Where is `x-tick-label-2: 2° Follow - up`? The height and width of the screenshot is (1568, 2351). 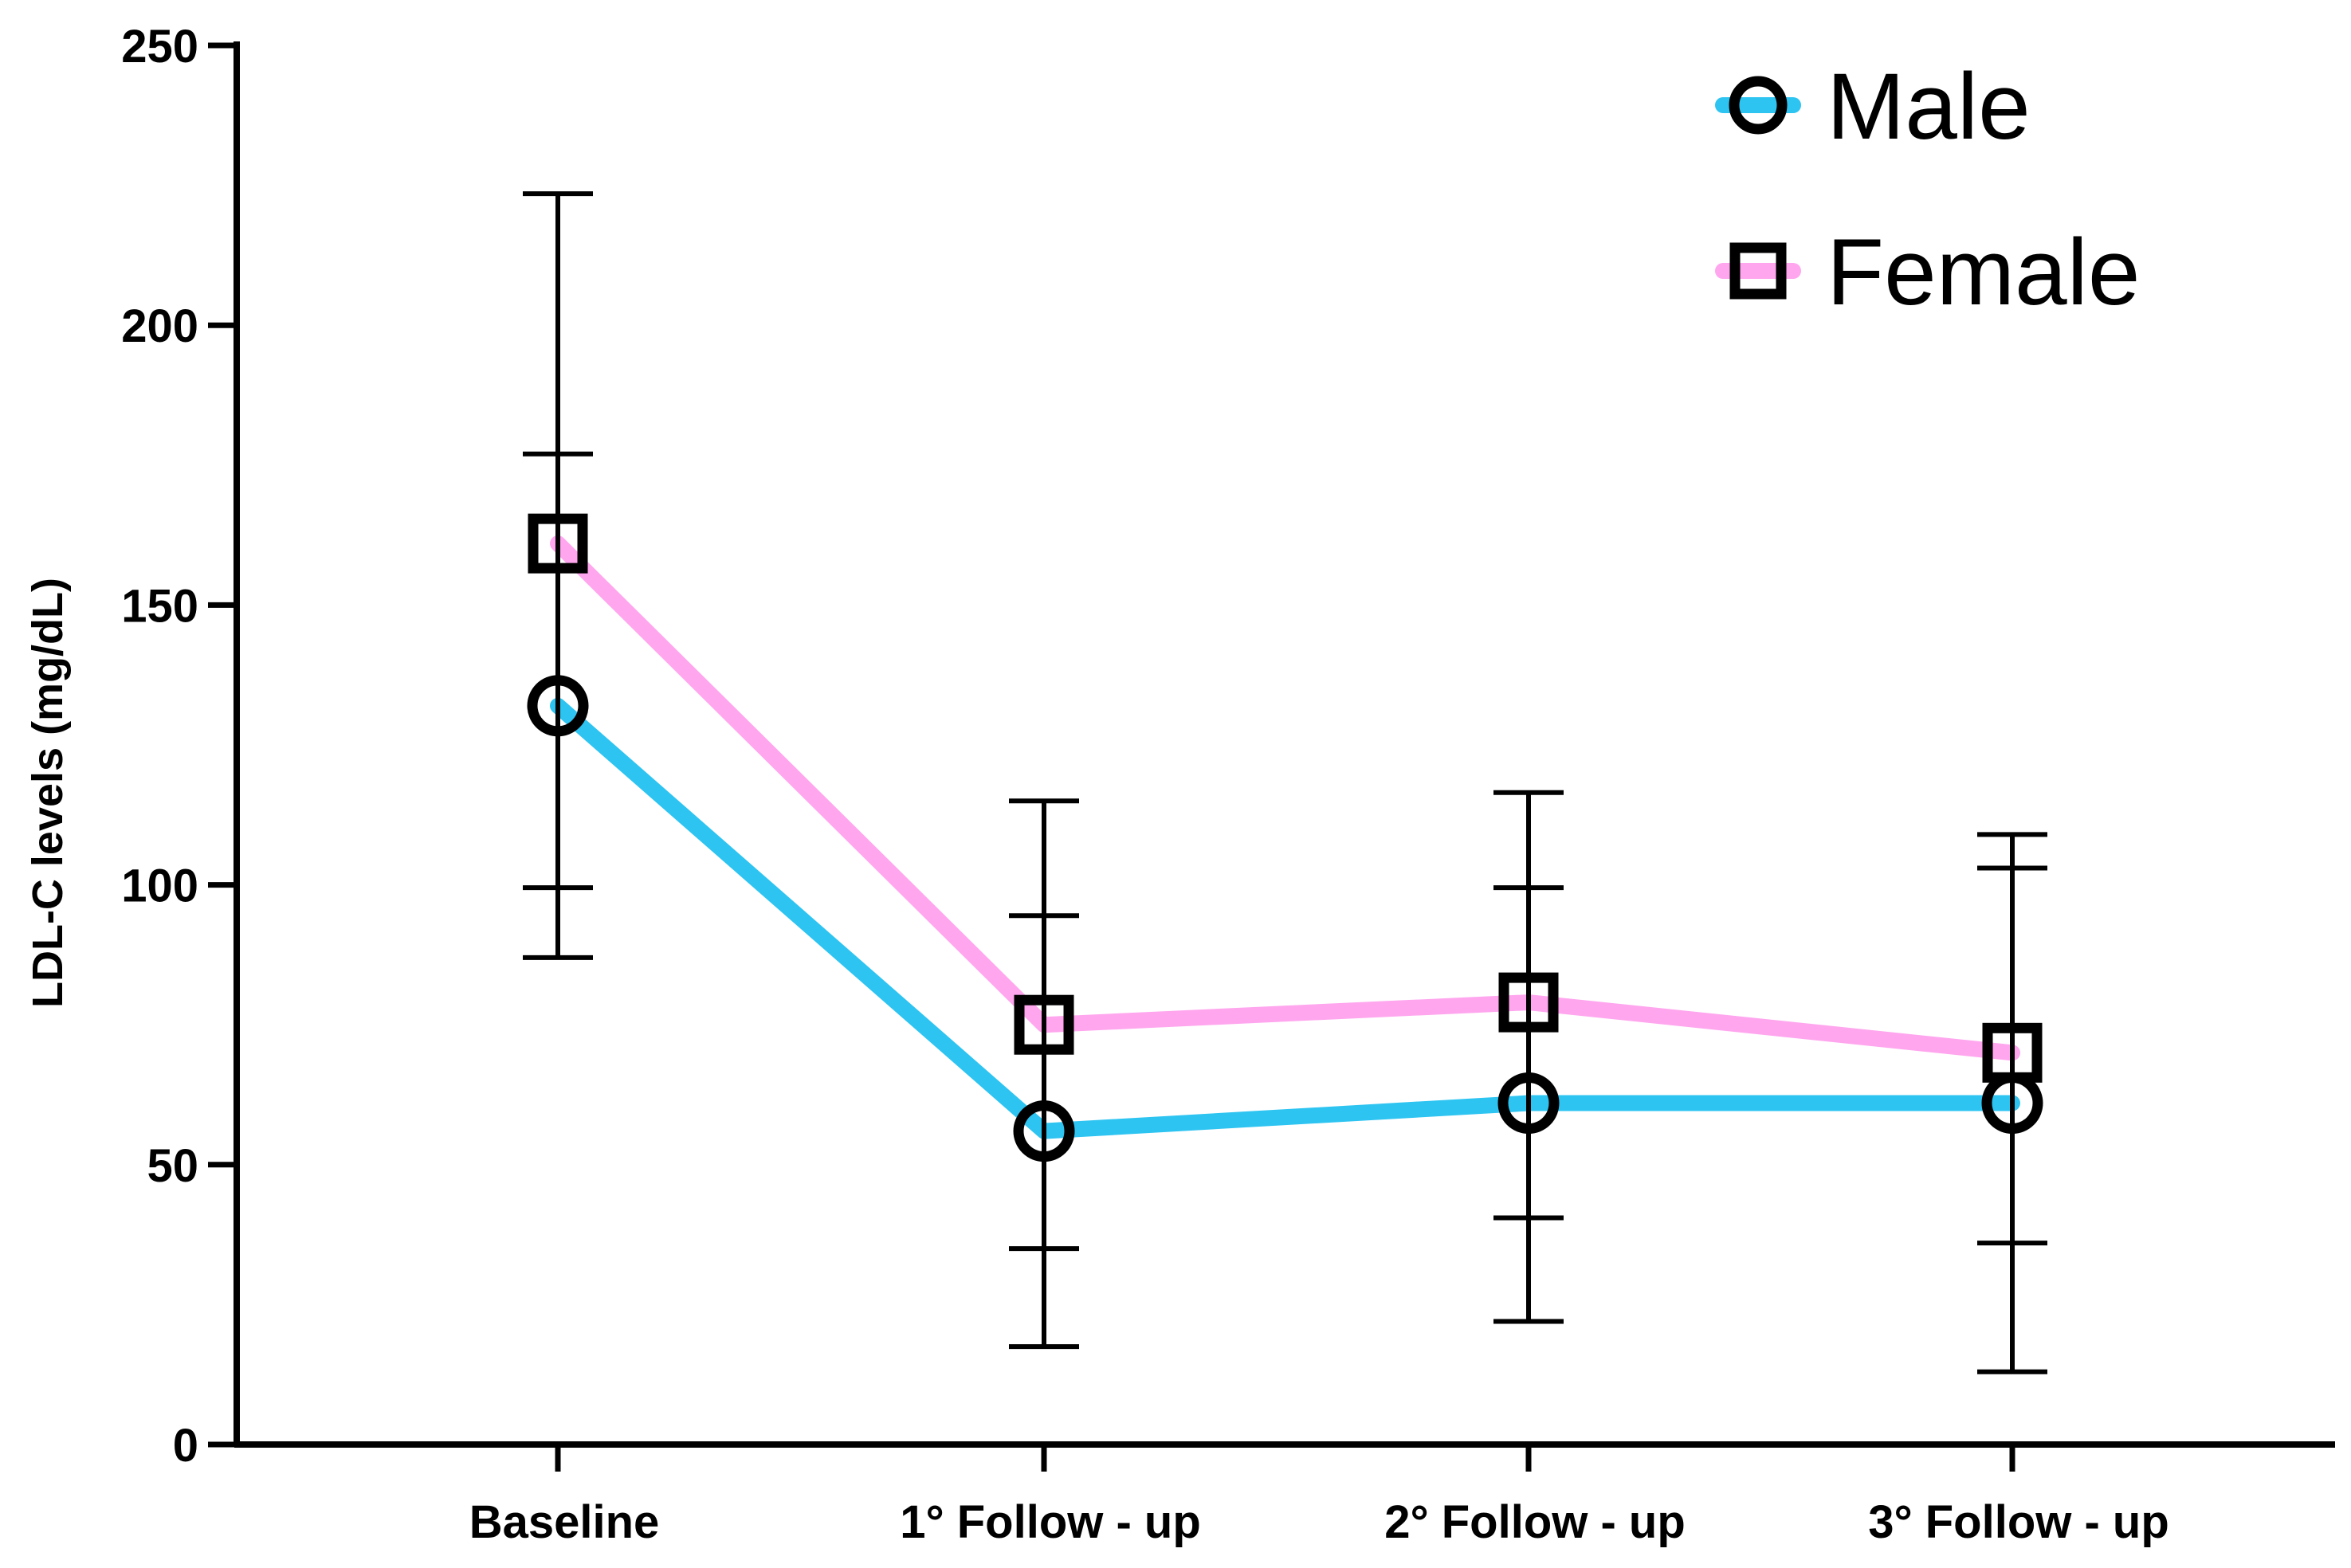
x-tick-label-2: 2° Follow - up is located at coordinates (1535, 1522).